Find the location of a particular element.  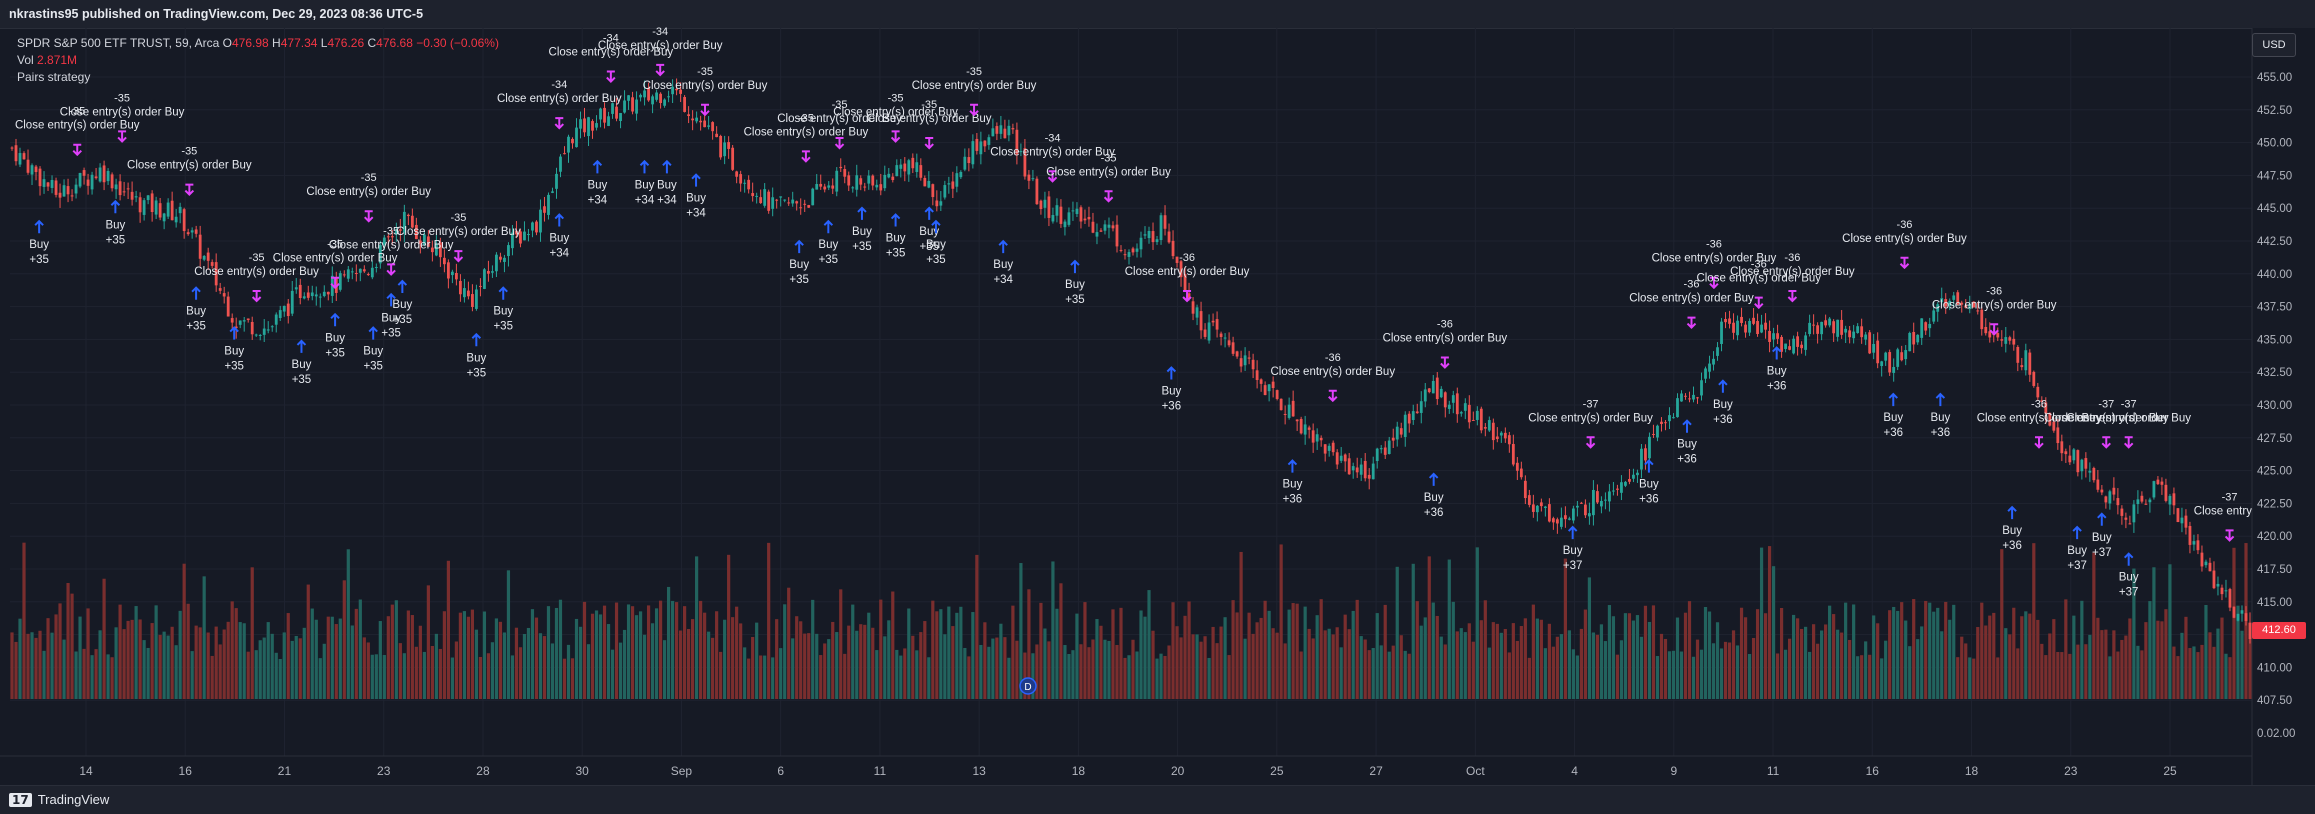

price-tick: 455.00 is located at coordinates (2274, 78).